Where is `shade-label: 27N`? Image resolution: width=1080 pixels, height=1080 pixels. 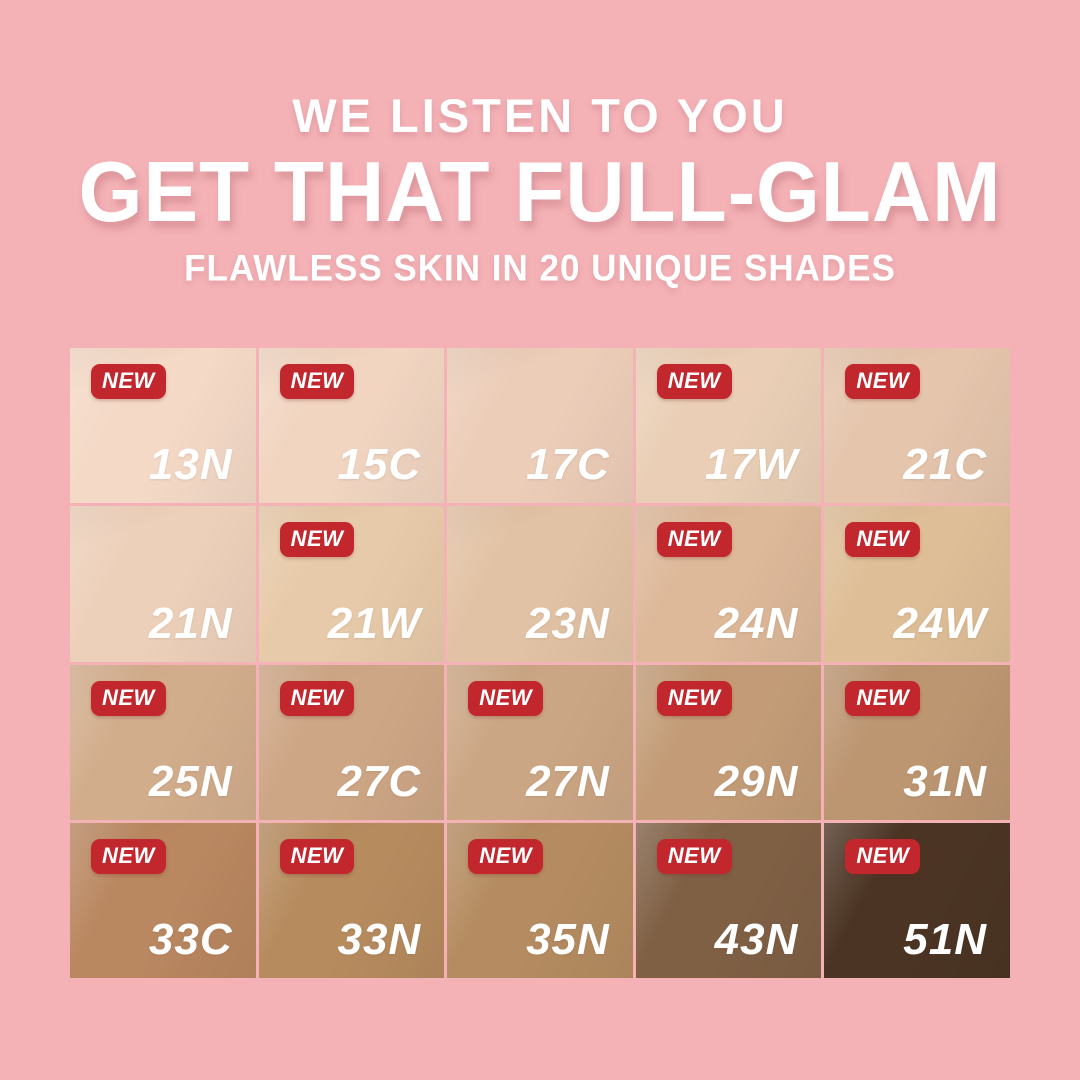 shade-label: 27N is located at coordinates (568, 781).